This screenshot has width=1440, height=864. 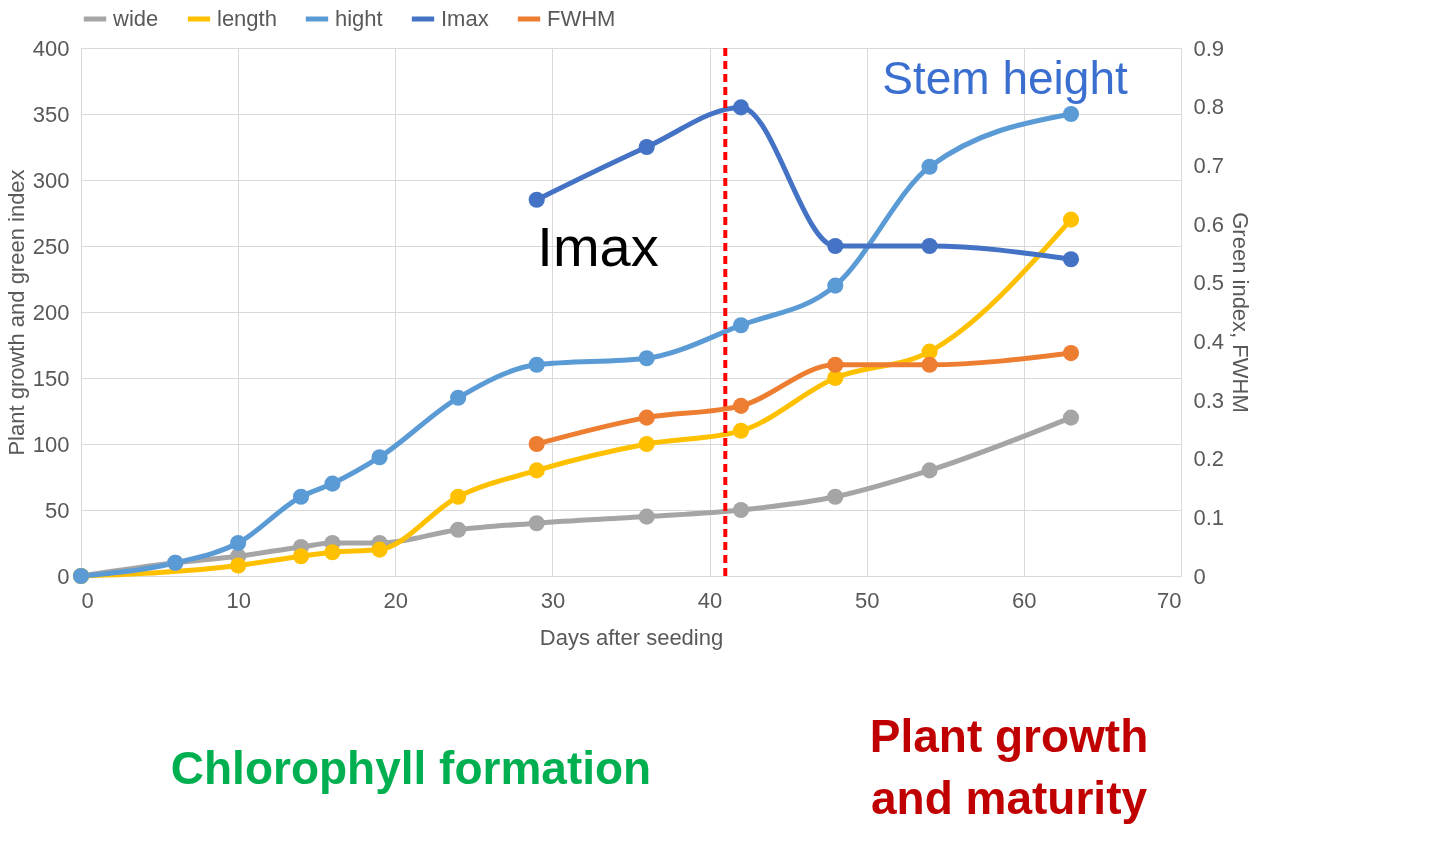 I want to click on y-tick-label: 250, so click(x=51, y=246).